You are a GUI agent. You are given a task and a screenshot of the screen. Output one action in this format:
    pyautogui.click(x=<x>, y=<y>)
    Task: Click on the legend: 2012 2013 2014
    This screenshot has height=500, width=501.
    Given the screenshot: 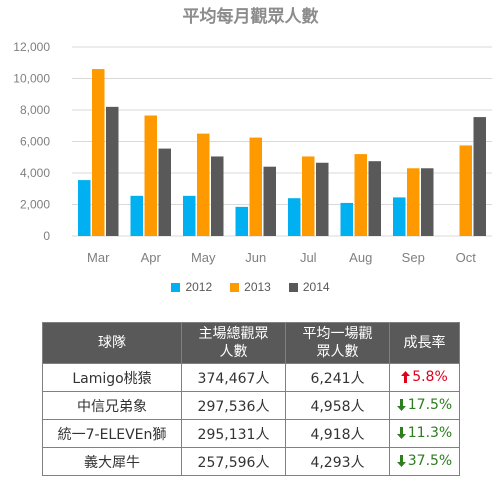 What is the action you would take?
    pyautogui.click(x=250, y=287)
    